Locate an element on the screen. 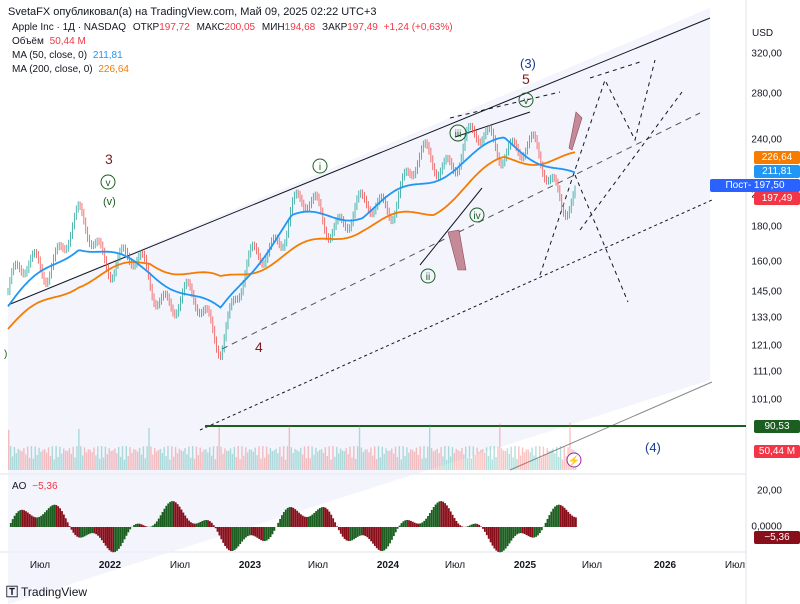  projection-path-up is located at coordinates (597, 167).